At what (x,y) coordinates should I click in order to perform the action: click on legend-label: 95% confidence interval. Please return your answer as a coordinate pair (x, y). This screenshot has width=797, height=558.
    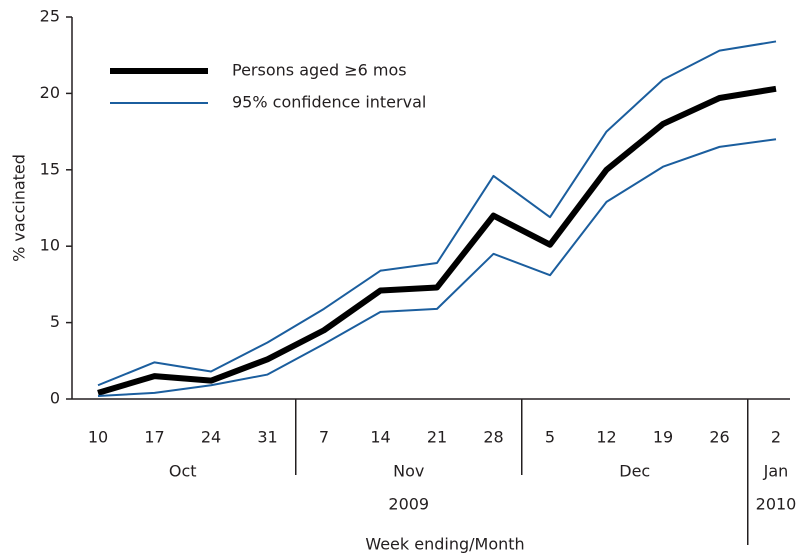
    Looking at the image, I should click on (329, 102).